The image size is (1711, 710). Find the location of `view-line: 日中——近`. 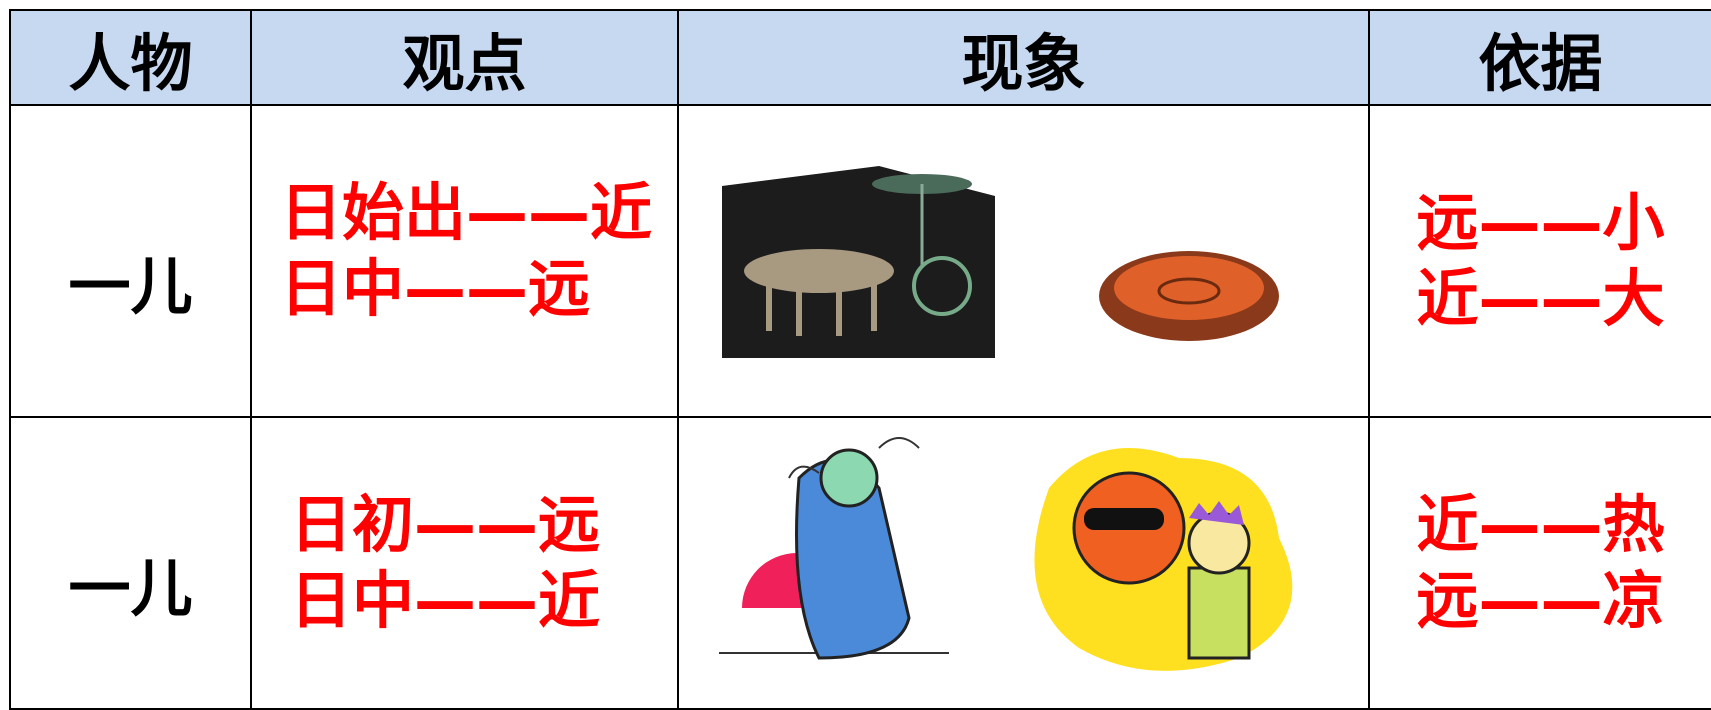

view-line: 日中——近 is located at coordinates (445, 600).